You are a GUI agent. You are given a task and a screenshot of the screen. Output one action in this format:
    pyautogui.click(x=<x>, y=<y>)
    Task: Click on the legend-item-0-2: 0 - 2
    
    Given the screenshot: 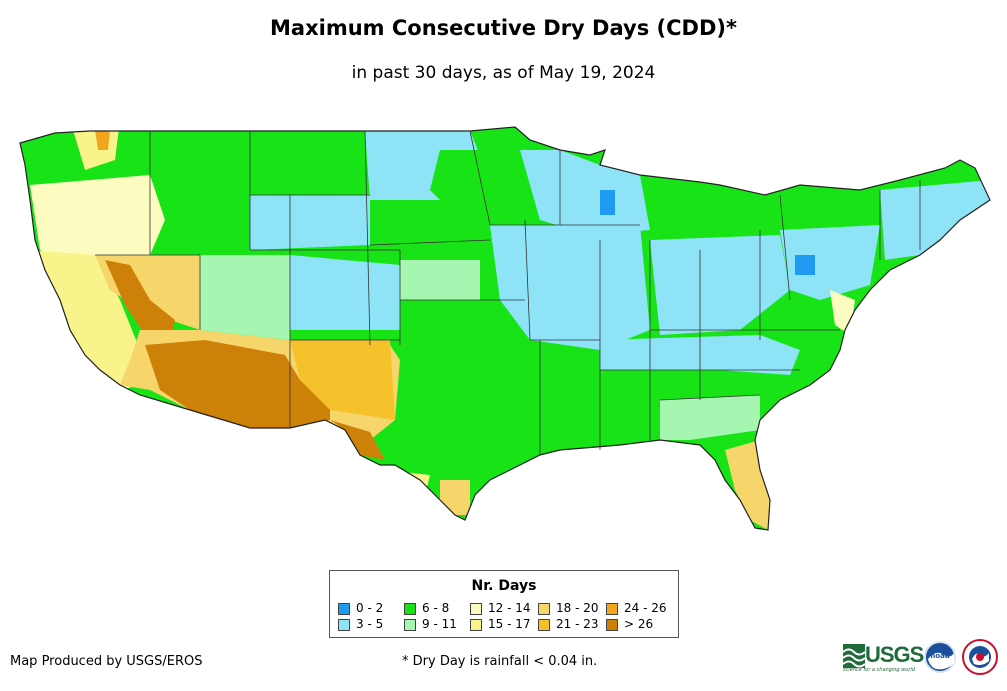 What is the action you would take?
    pyautogui.click(x=360, y=608)
    